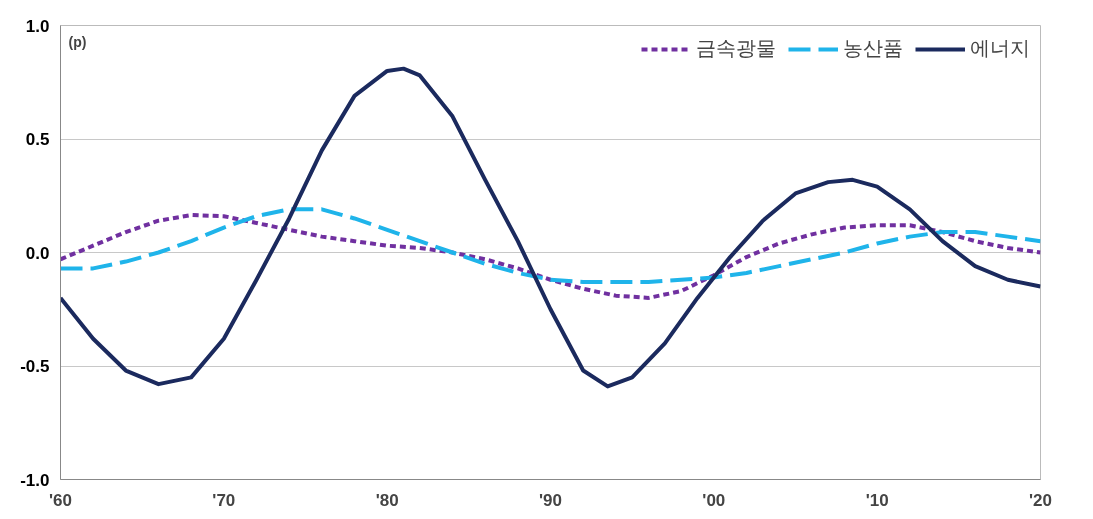  What do you see at coordinates (224, 500) in the screenshot?
I see `x-tick-label: '70` at bounding box center [224, 500].